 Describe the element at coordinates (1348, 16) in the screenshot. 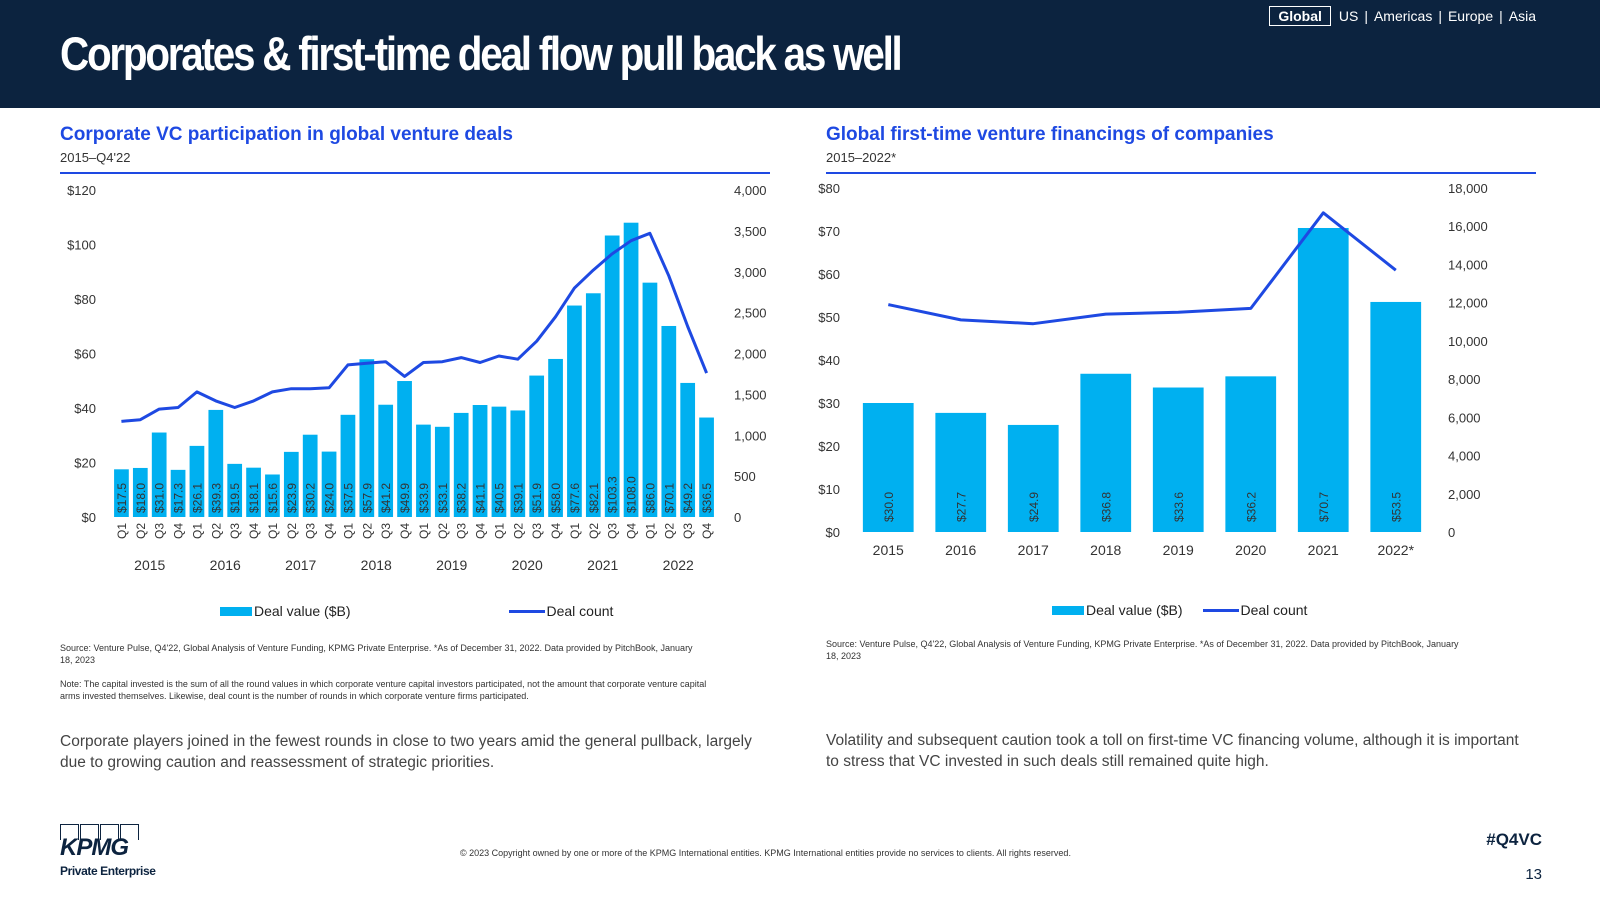

I see `nav-us: US` at that location.